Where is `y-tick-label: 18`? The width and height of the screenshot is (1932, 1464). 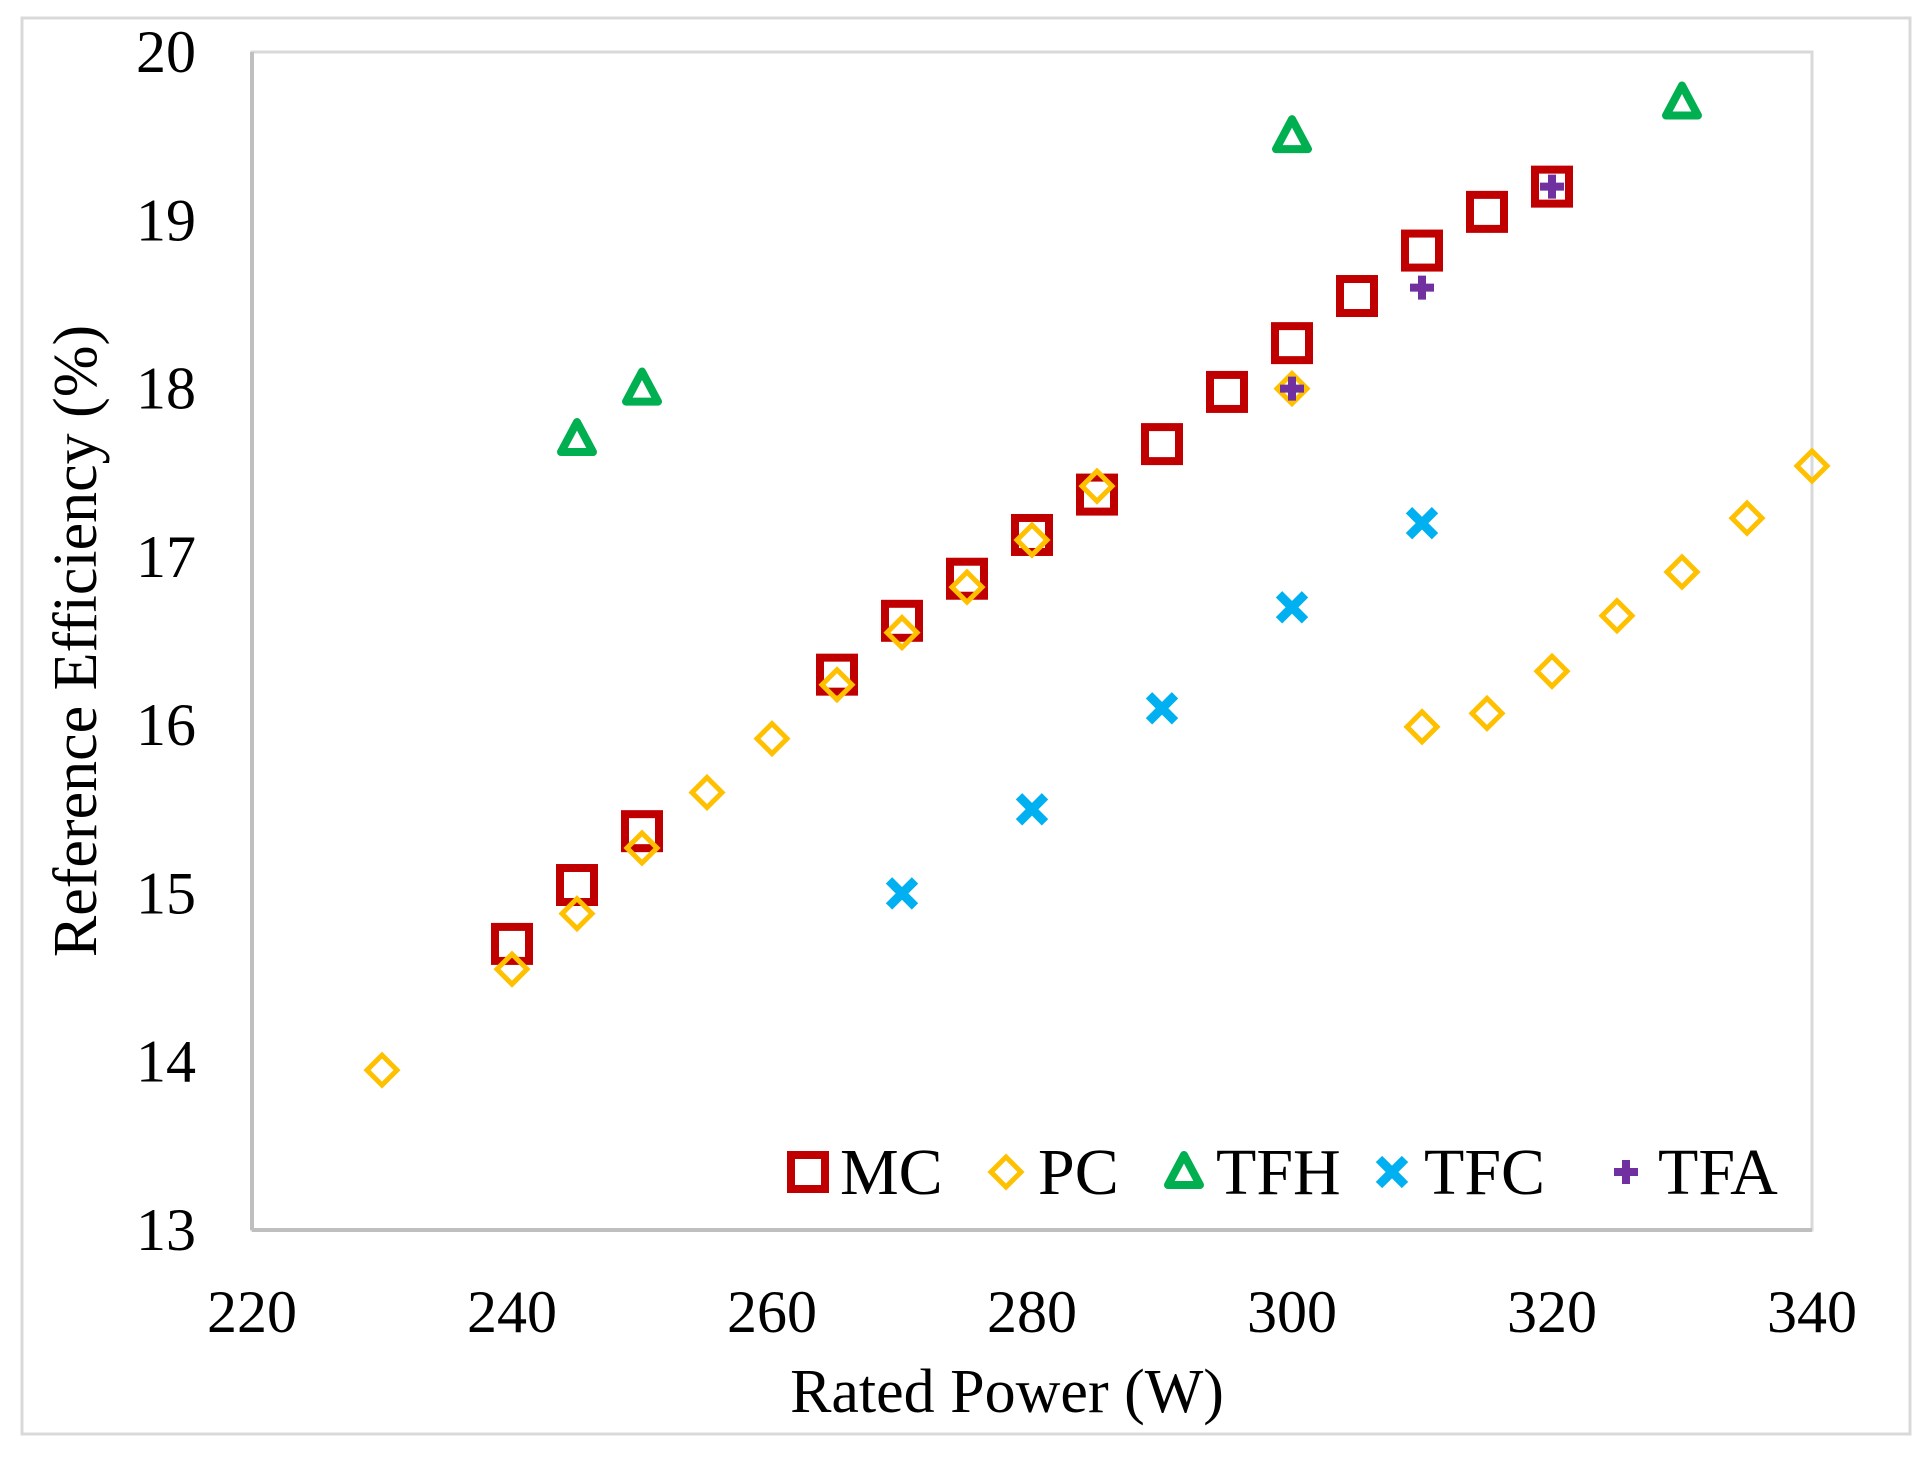 y-tick-label: 18 is located at coordinates (166, 389).